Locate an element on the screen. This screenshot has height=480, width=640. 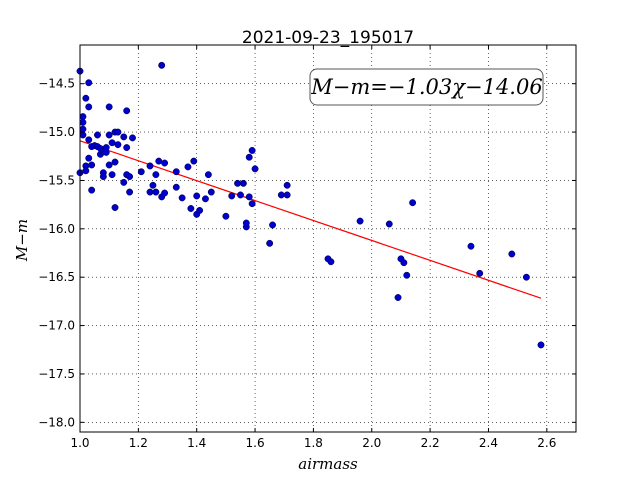
x-tick-label: 1.6 is located at coordinates (255, 443).